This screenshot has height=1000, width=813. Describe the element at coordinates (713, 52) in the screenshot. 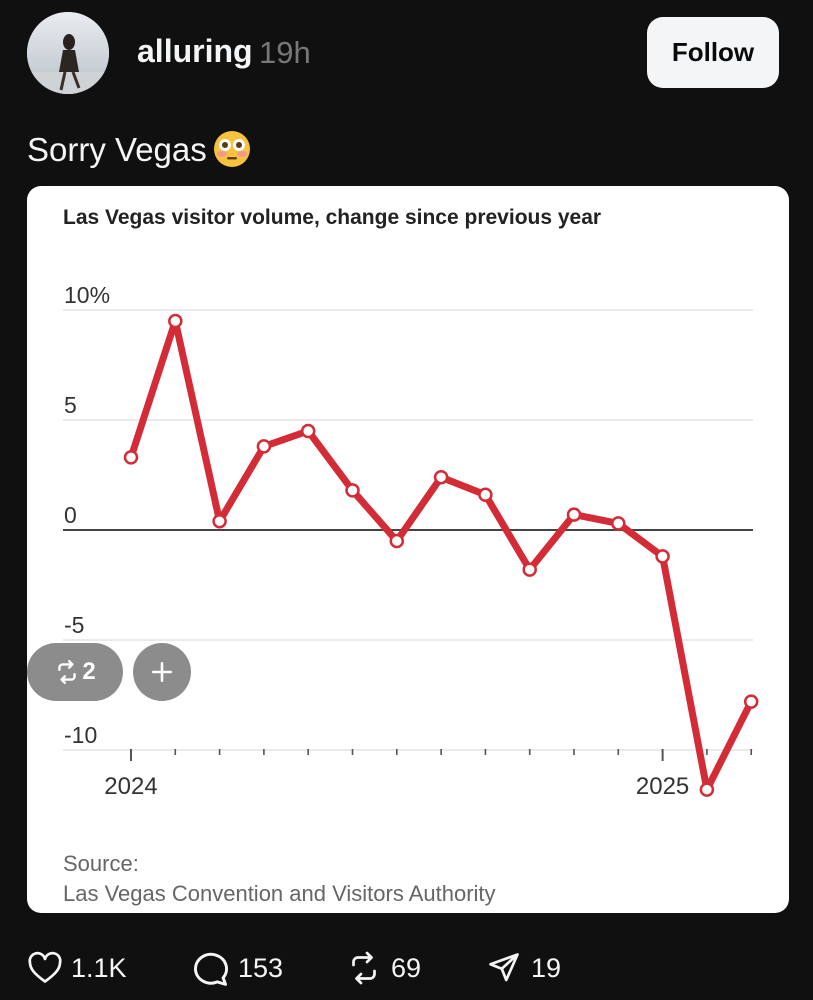

I see `follow-button: Follow` at that location.